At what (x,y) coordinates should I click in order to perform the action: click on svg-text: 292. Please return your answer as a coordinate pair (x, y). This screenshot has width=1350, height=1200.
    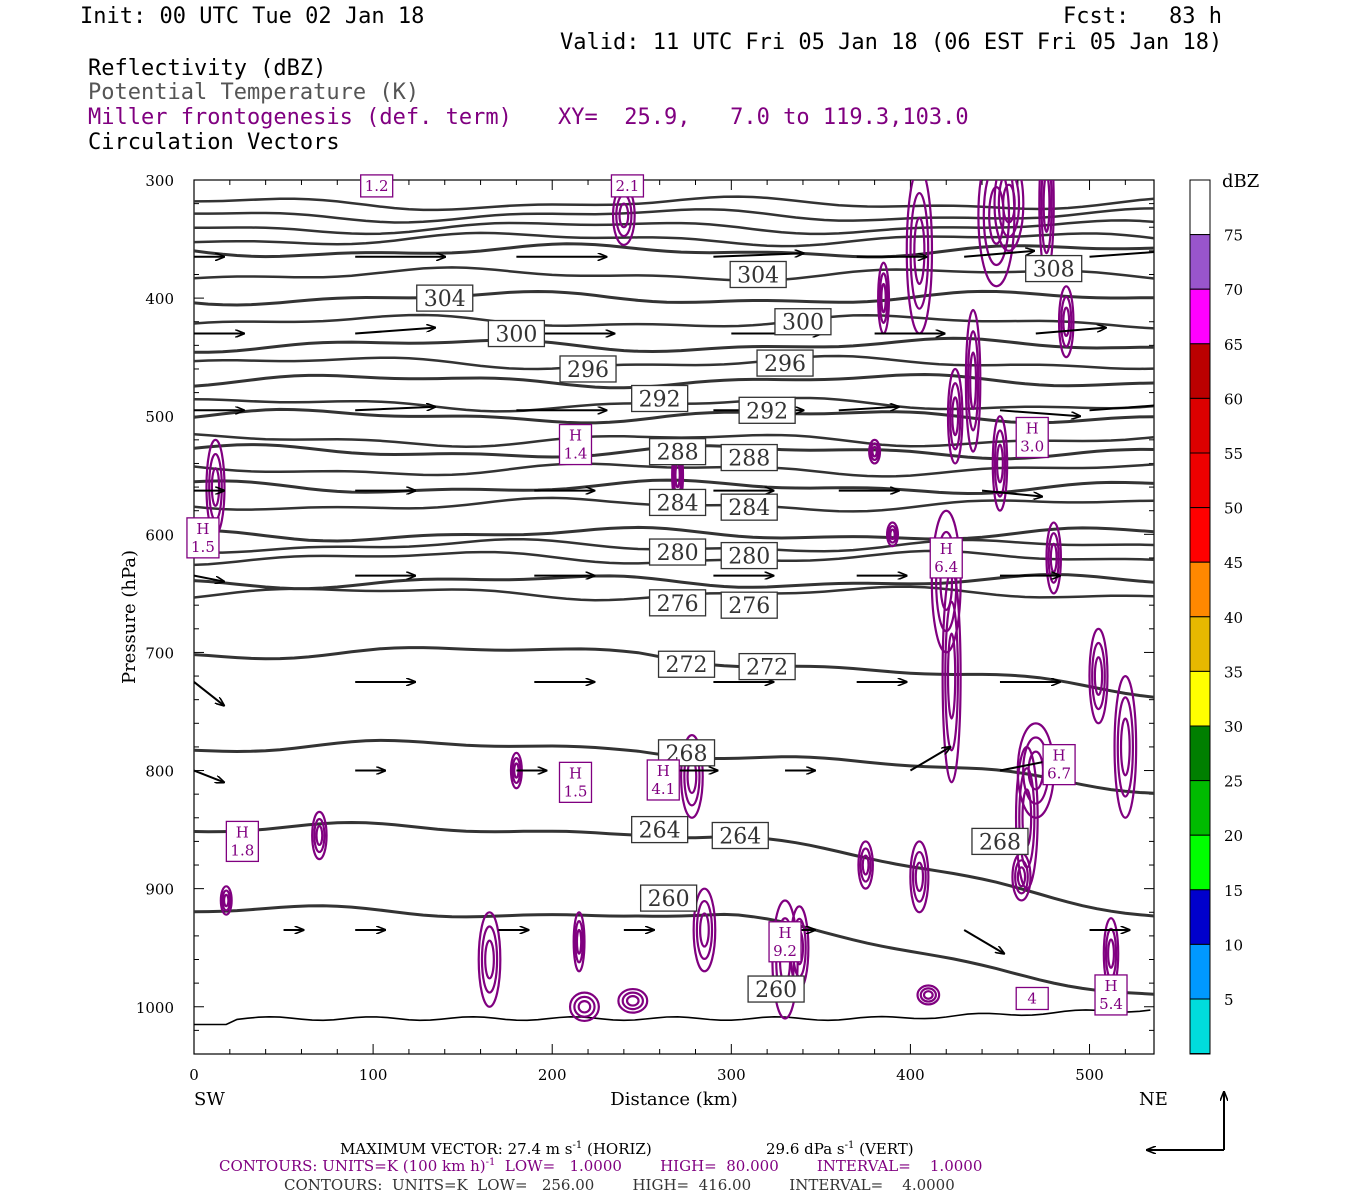
    Looking at the image, I should click on (660, 400).